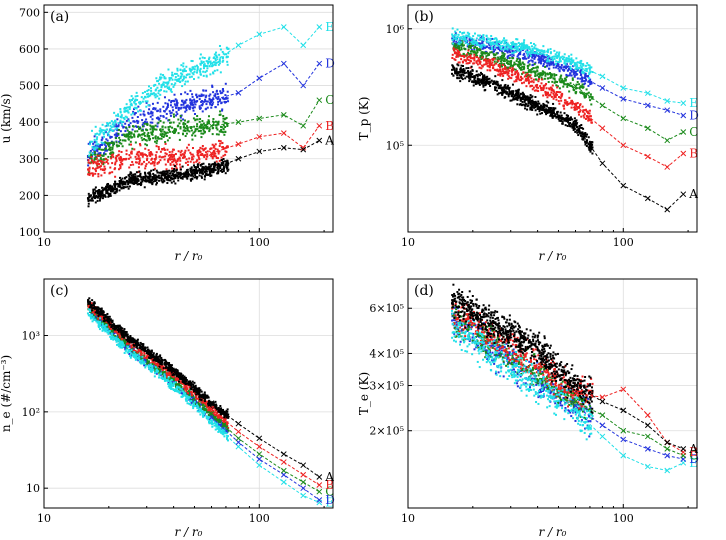 This screenshot has width=726, height=540. What do you see at coordinates (265, 45) in the screenshot?
I see `series-E-line` at bounding box center [265, 45].